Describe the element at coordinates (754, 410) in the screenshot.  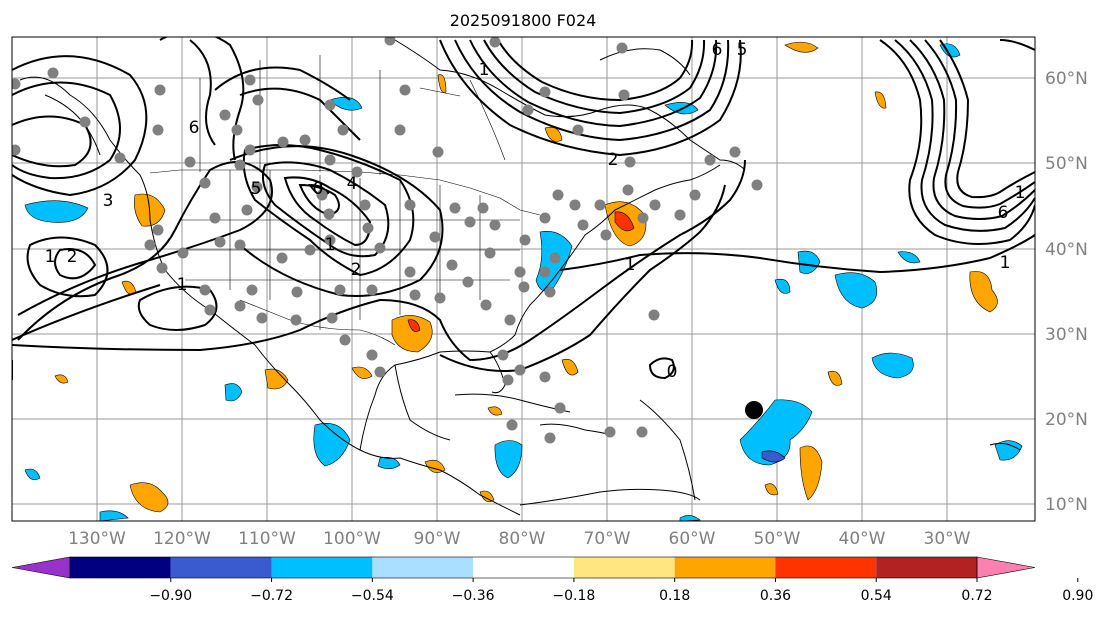
I see `storm-center-marker` at that location.